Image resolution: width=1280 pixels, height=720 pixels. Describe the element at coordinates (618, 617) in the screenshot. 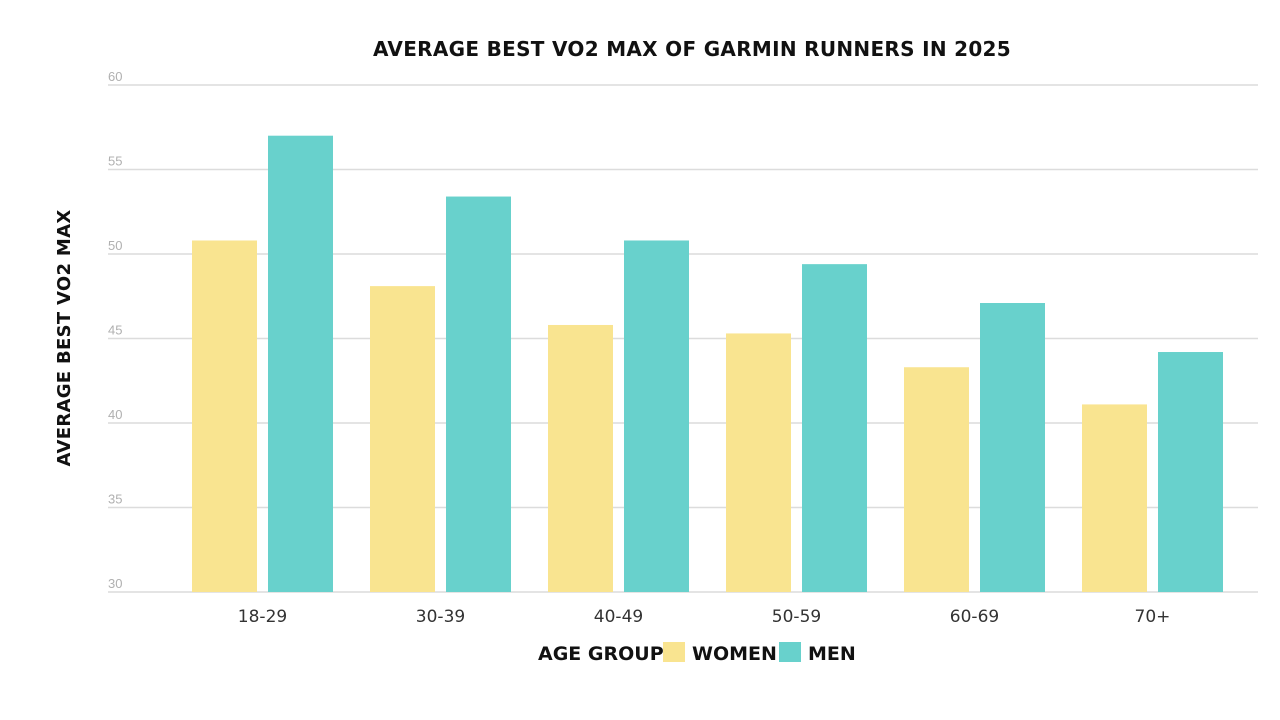

I see `x-tick-label: 40-49` at that location.